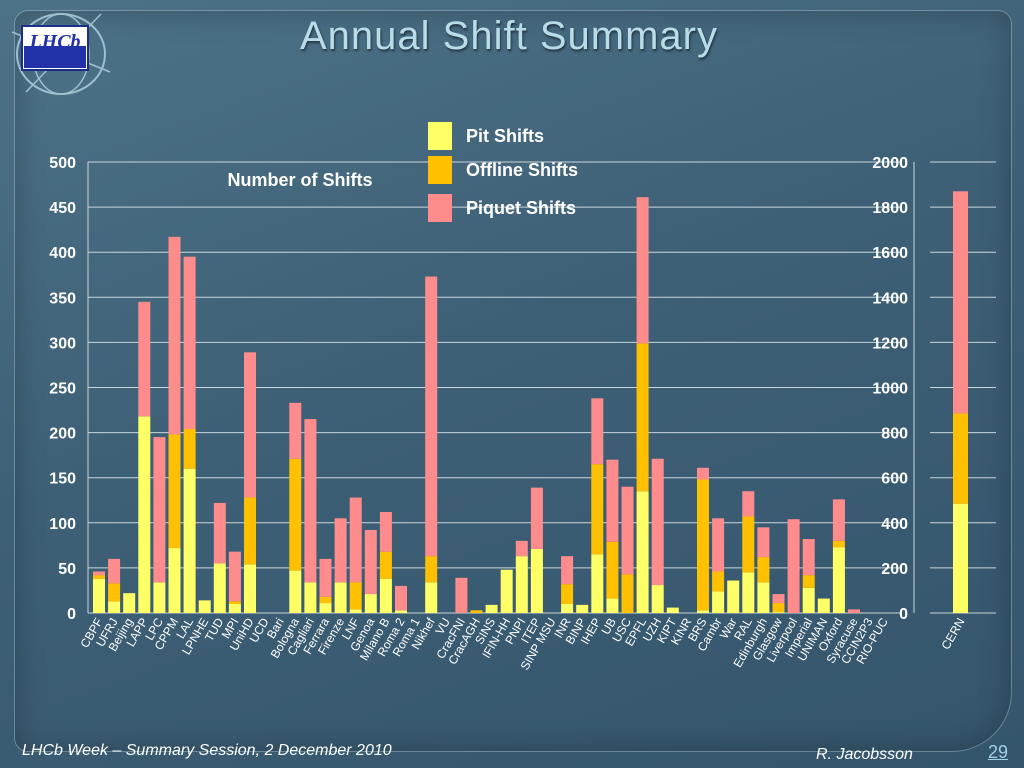  What do you see at coordinates (894, 479) in the screenshot?
I see `y-tick-label-right: 600` at bounding box center [894, 479].